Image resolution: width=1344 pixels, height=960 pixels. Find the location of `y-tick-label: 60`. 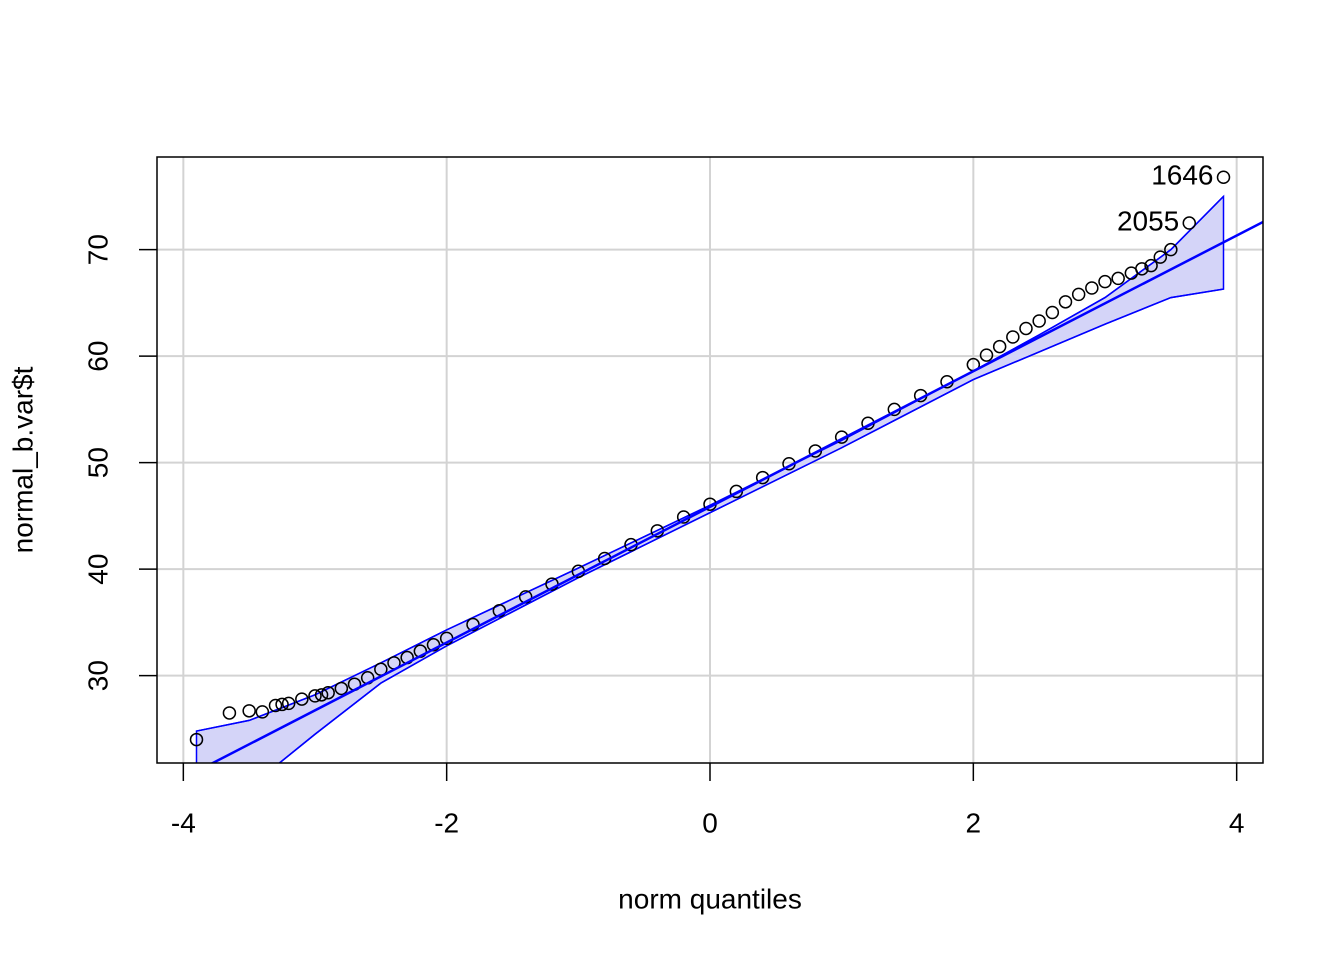

y-tick-label: 60 is located at coordinates (97, 356).